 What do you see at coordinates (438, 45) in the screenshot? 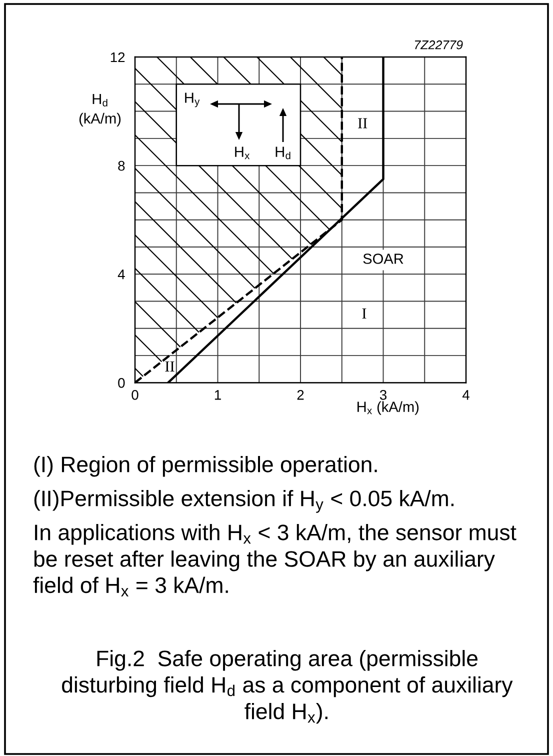
I see `text: 7Z22779` at bounding box center [438, 45].